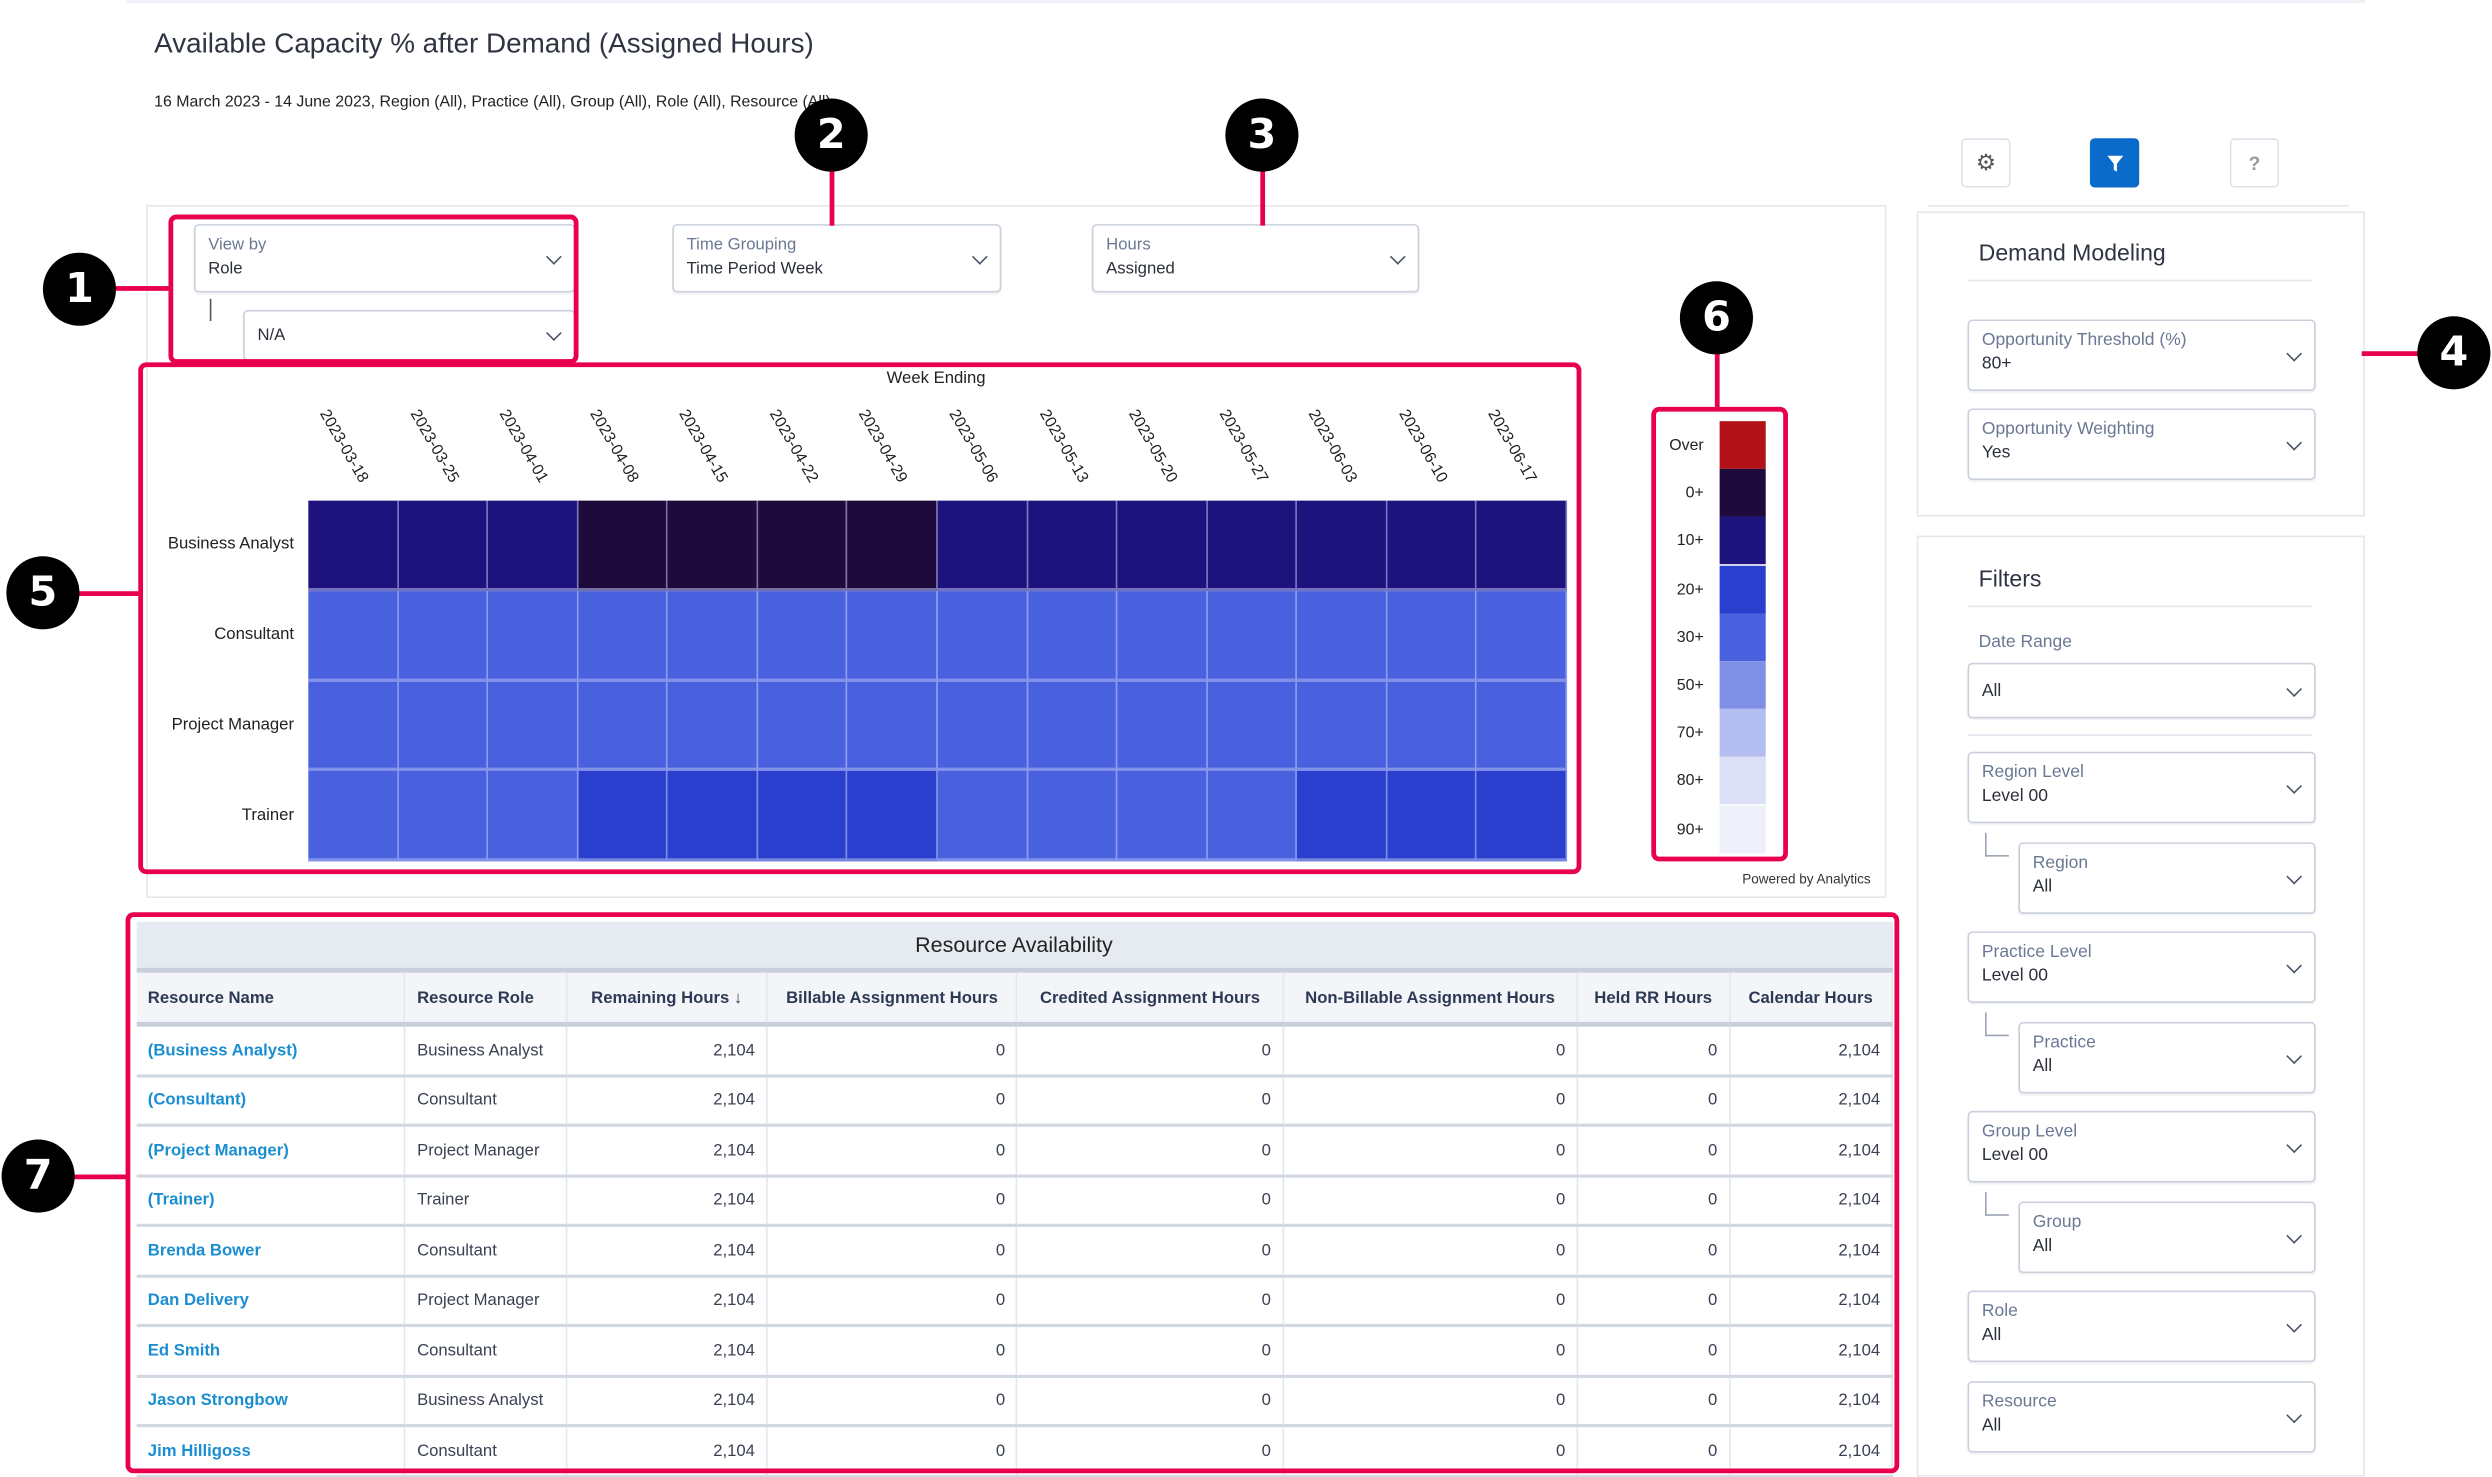 The height and width of the screenshot is (1477, 2492). I want to click on view-by-sub-dropdown: N/A, so click(409, 335).